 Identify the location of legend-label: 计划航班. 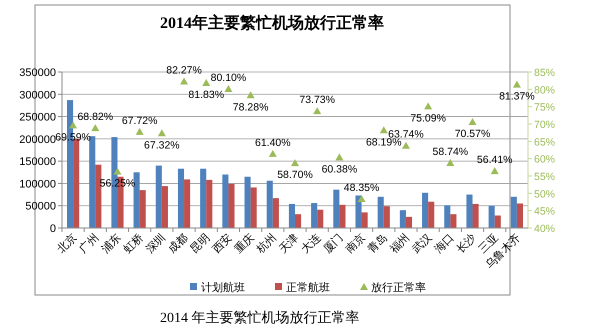
(223, 287).